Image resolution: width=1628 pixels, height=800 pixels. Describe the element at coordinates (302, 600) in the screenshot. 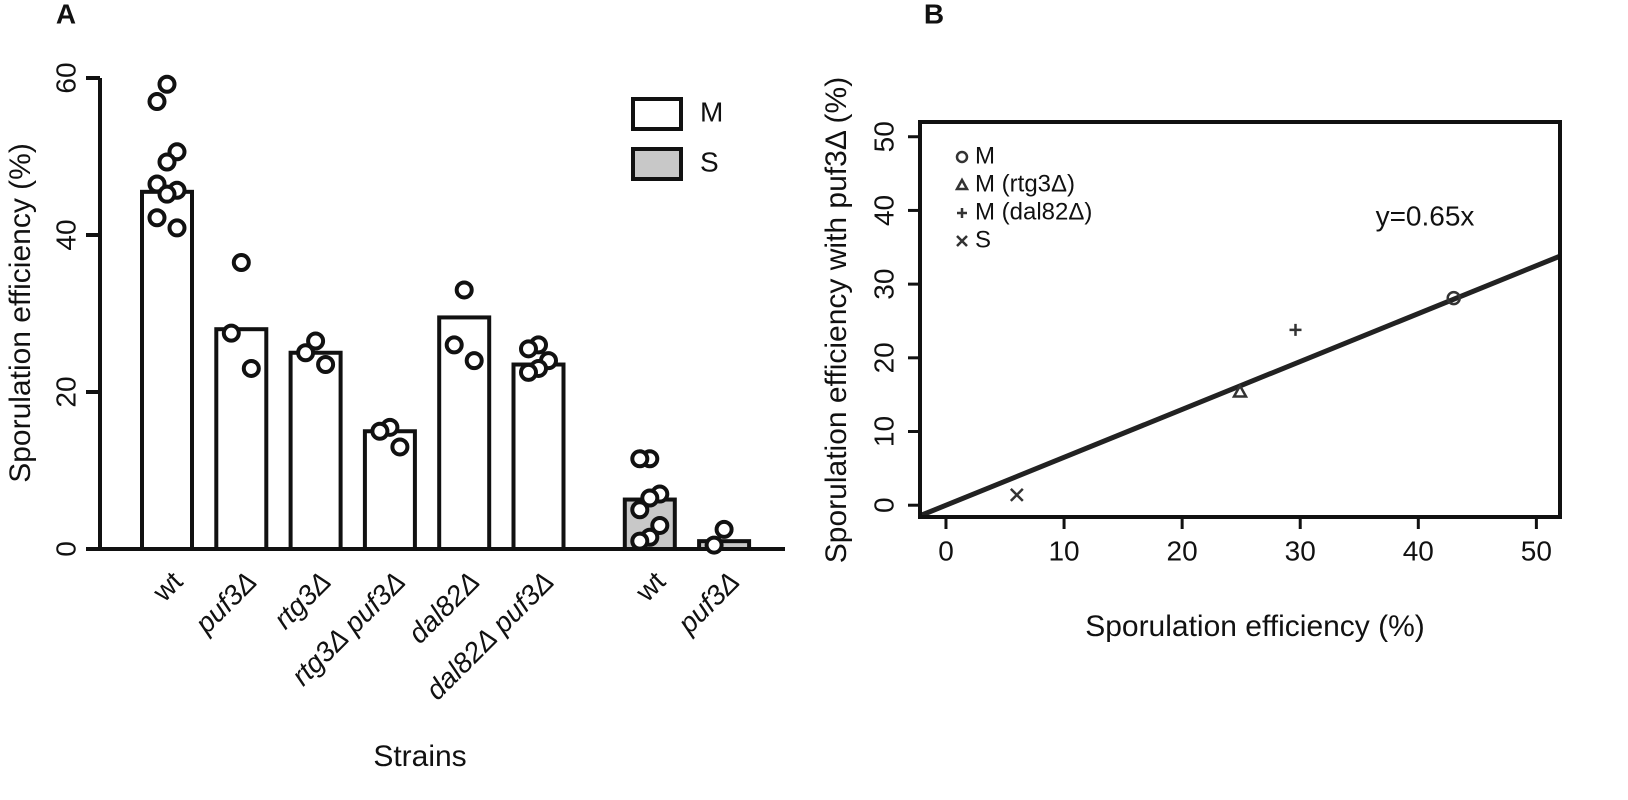

I see `x-tick-label: rtg3Δ` at that location.